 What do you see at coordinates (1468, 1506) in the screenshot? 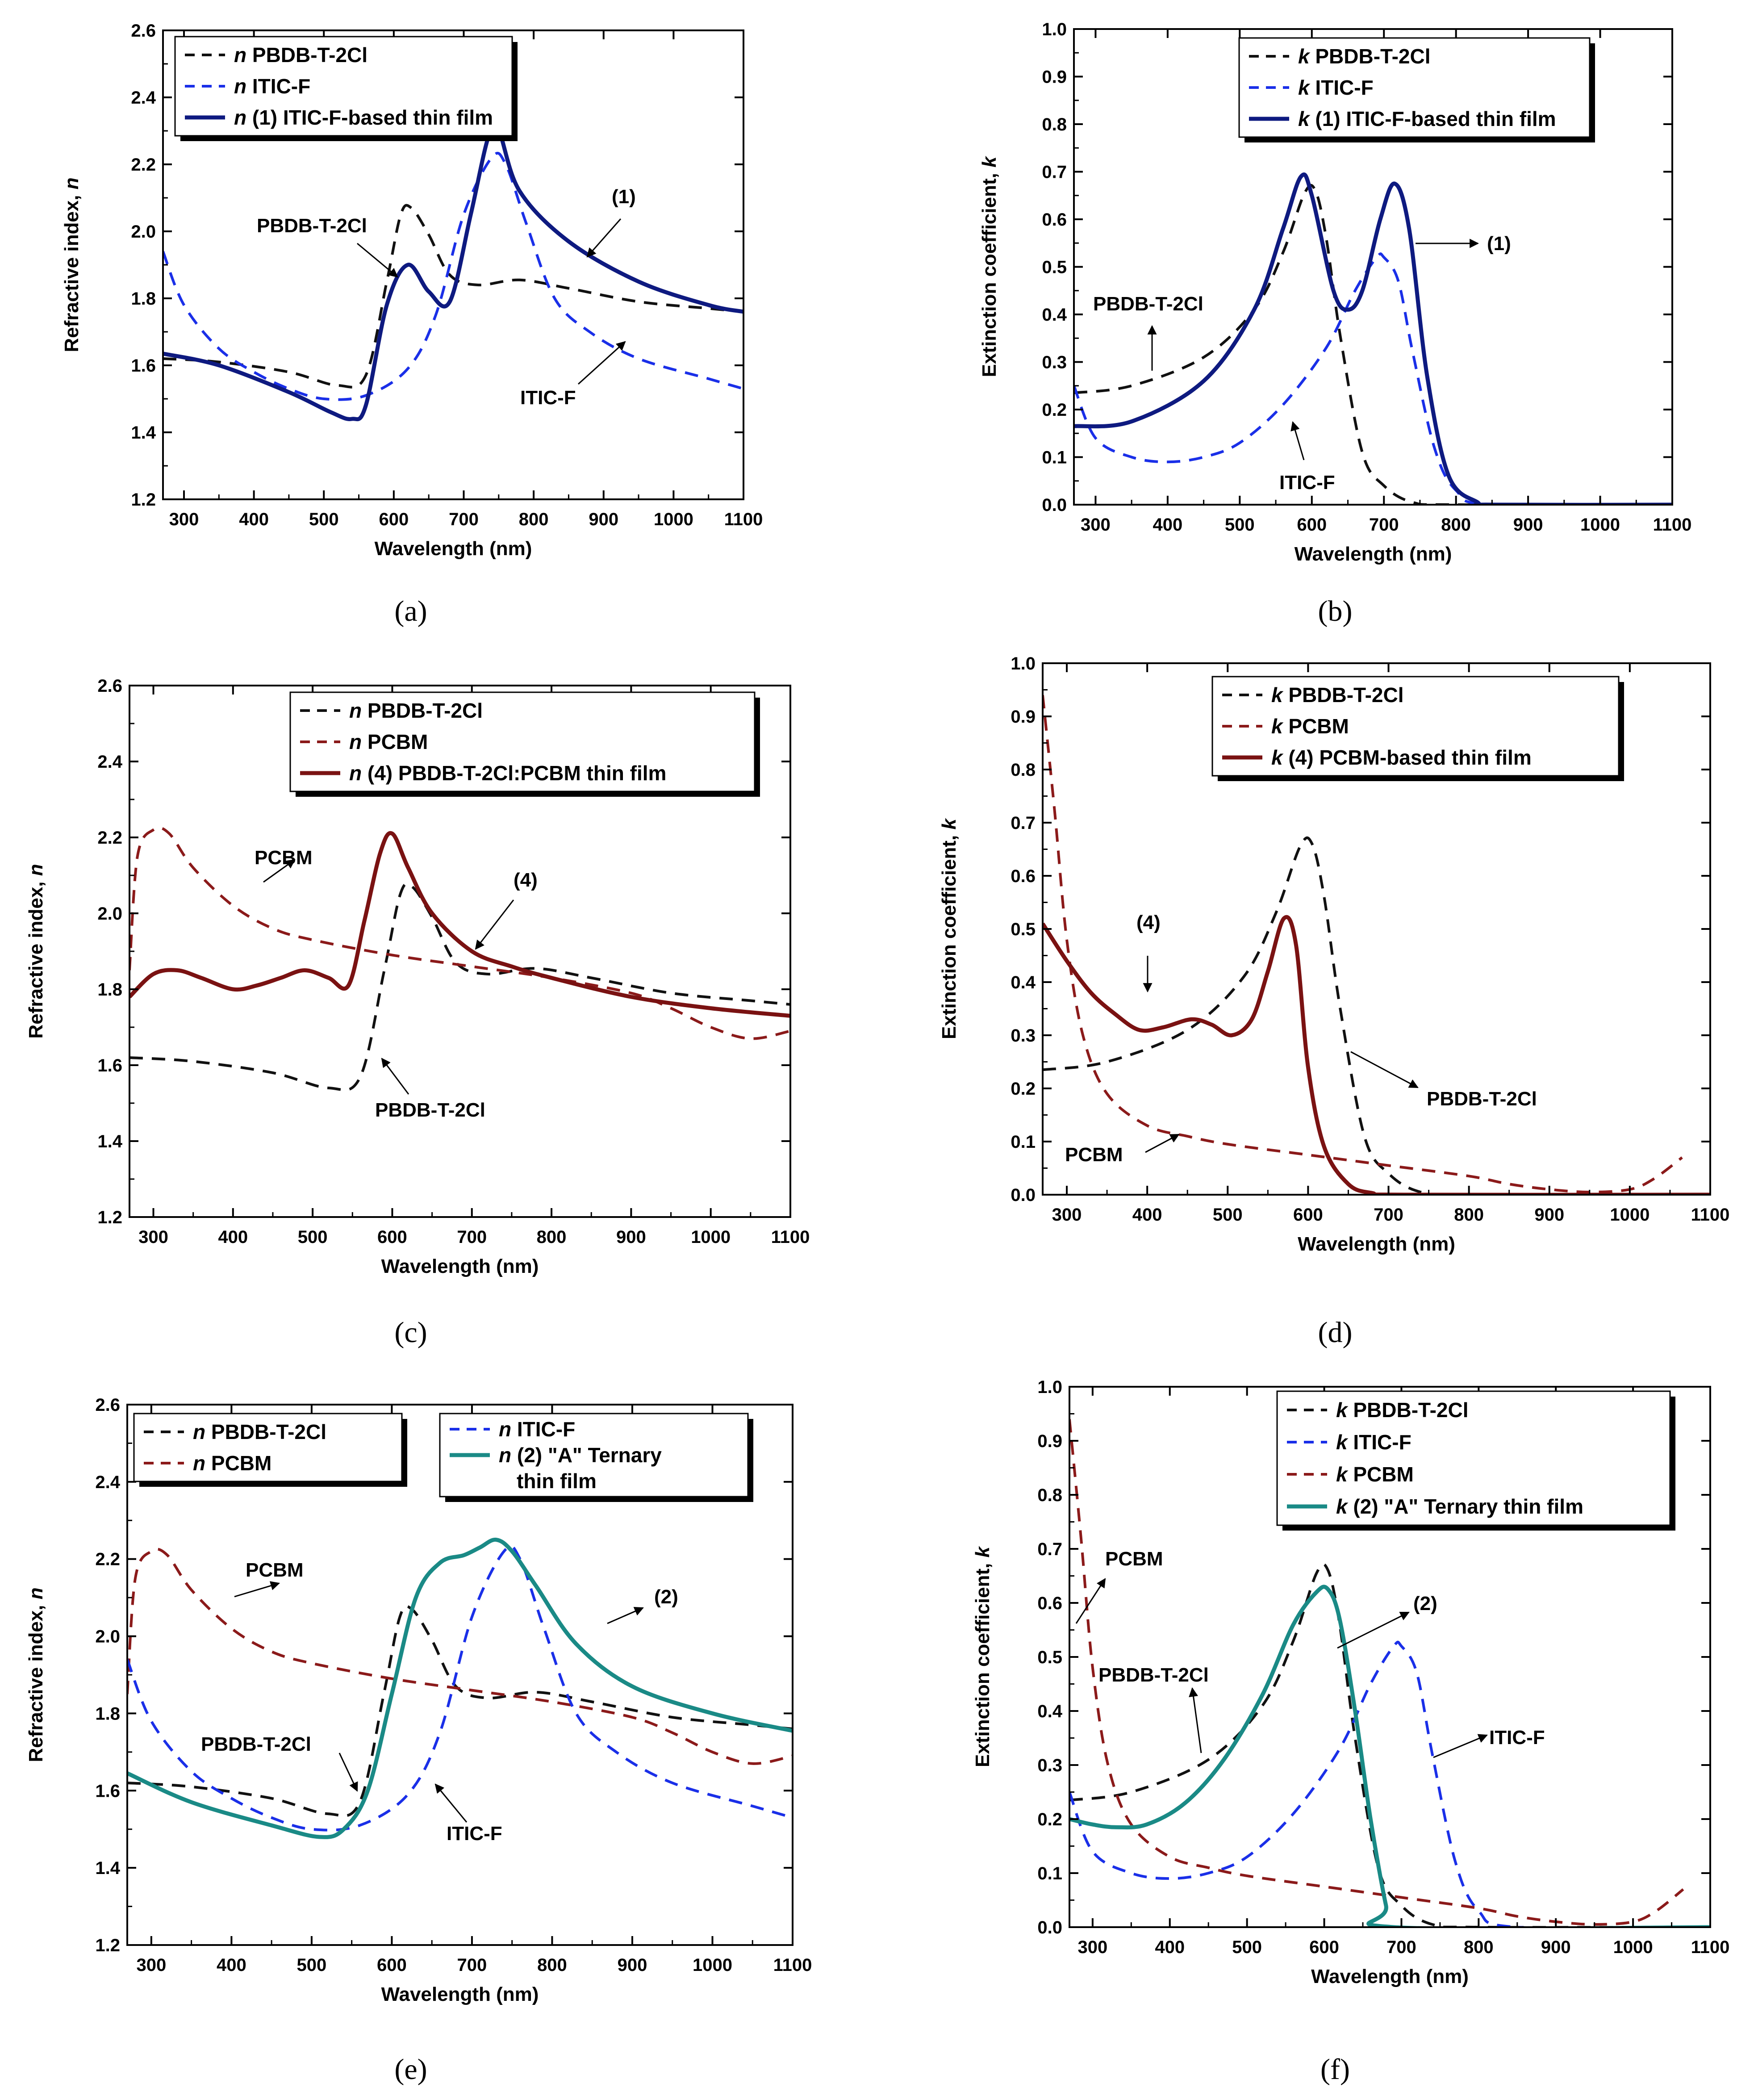
I see `legend-text: (2) "A" Ternary thin film` at bounding box center [1468, 1506].